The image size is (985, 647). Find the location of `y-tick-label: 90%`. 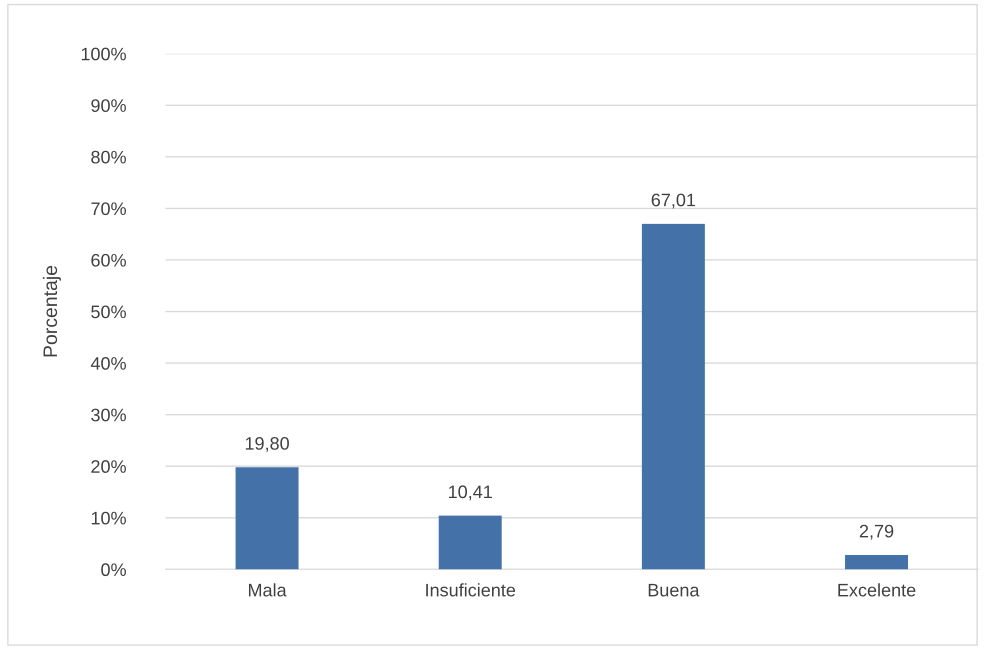

y-tick-label: 90% is located at coordinates (108, 105).